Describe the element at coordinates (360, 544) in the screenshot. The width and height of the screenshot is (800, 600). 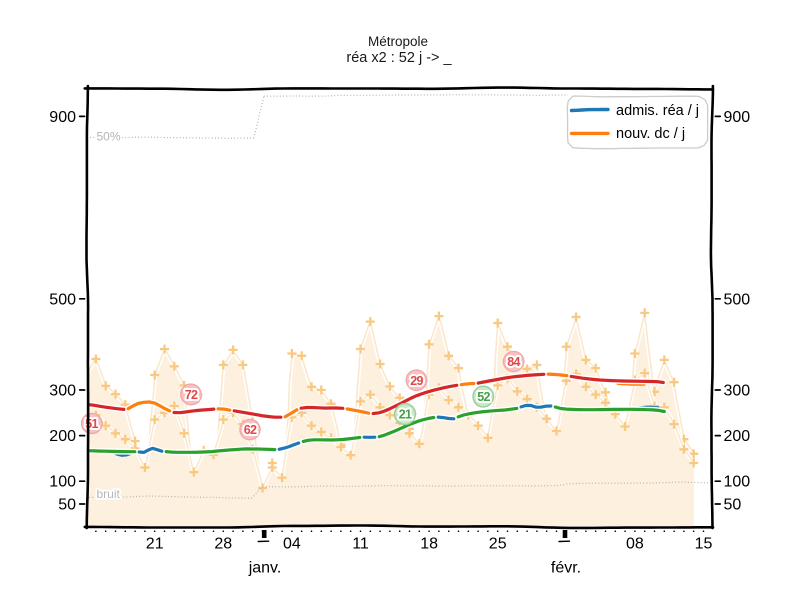
I see `svg-text: 11` at that location.